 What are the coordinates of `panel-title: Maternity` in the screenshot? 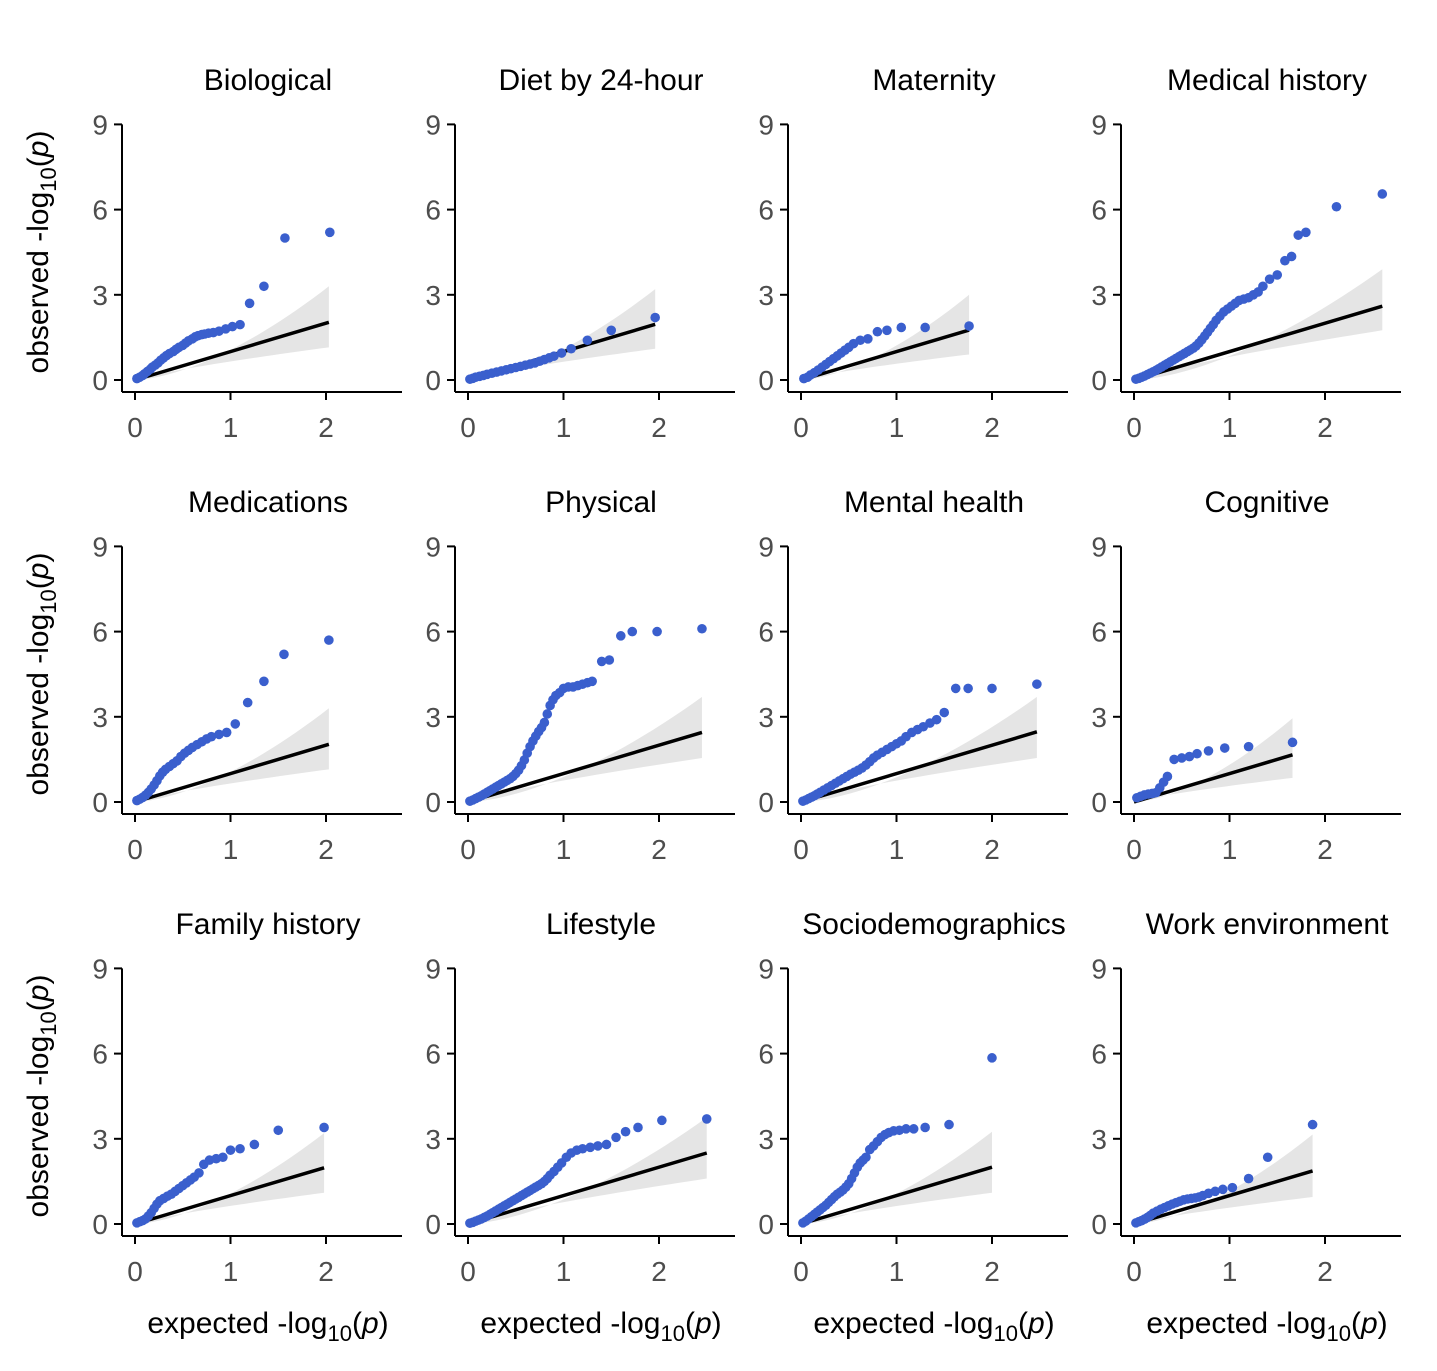 It's located at (933, 80).